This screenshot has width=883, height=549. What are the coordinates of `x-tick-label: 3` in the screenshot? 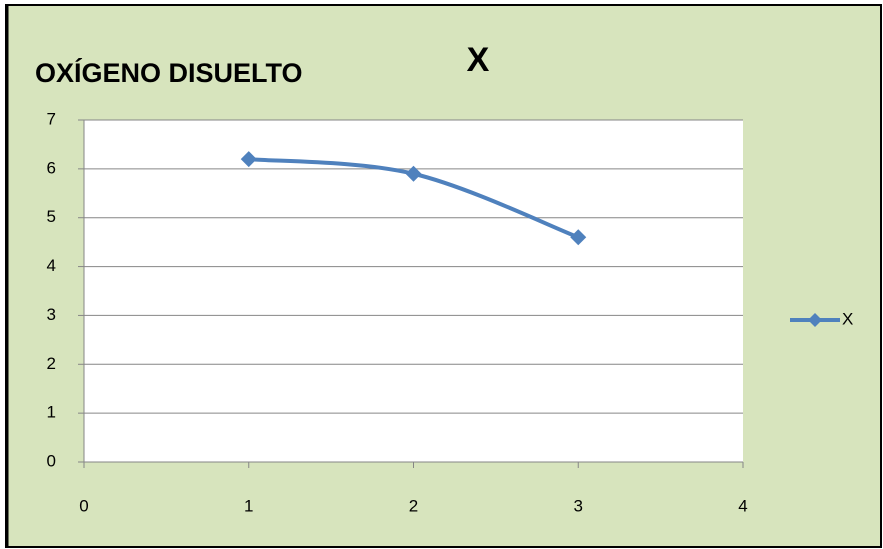 It's located at (578, 505).